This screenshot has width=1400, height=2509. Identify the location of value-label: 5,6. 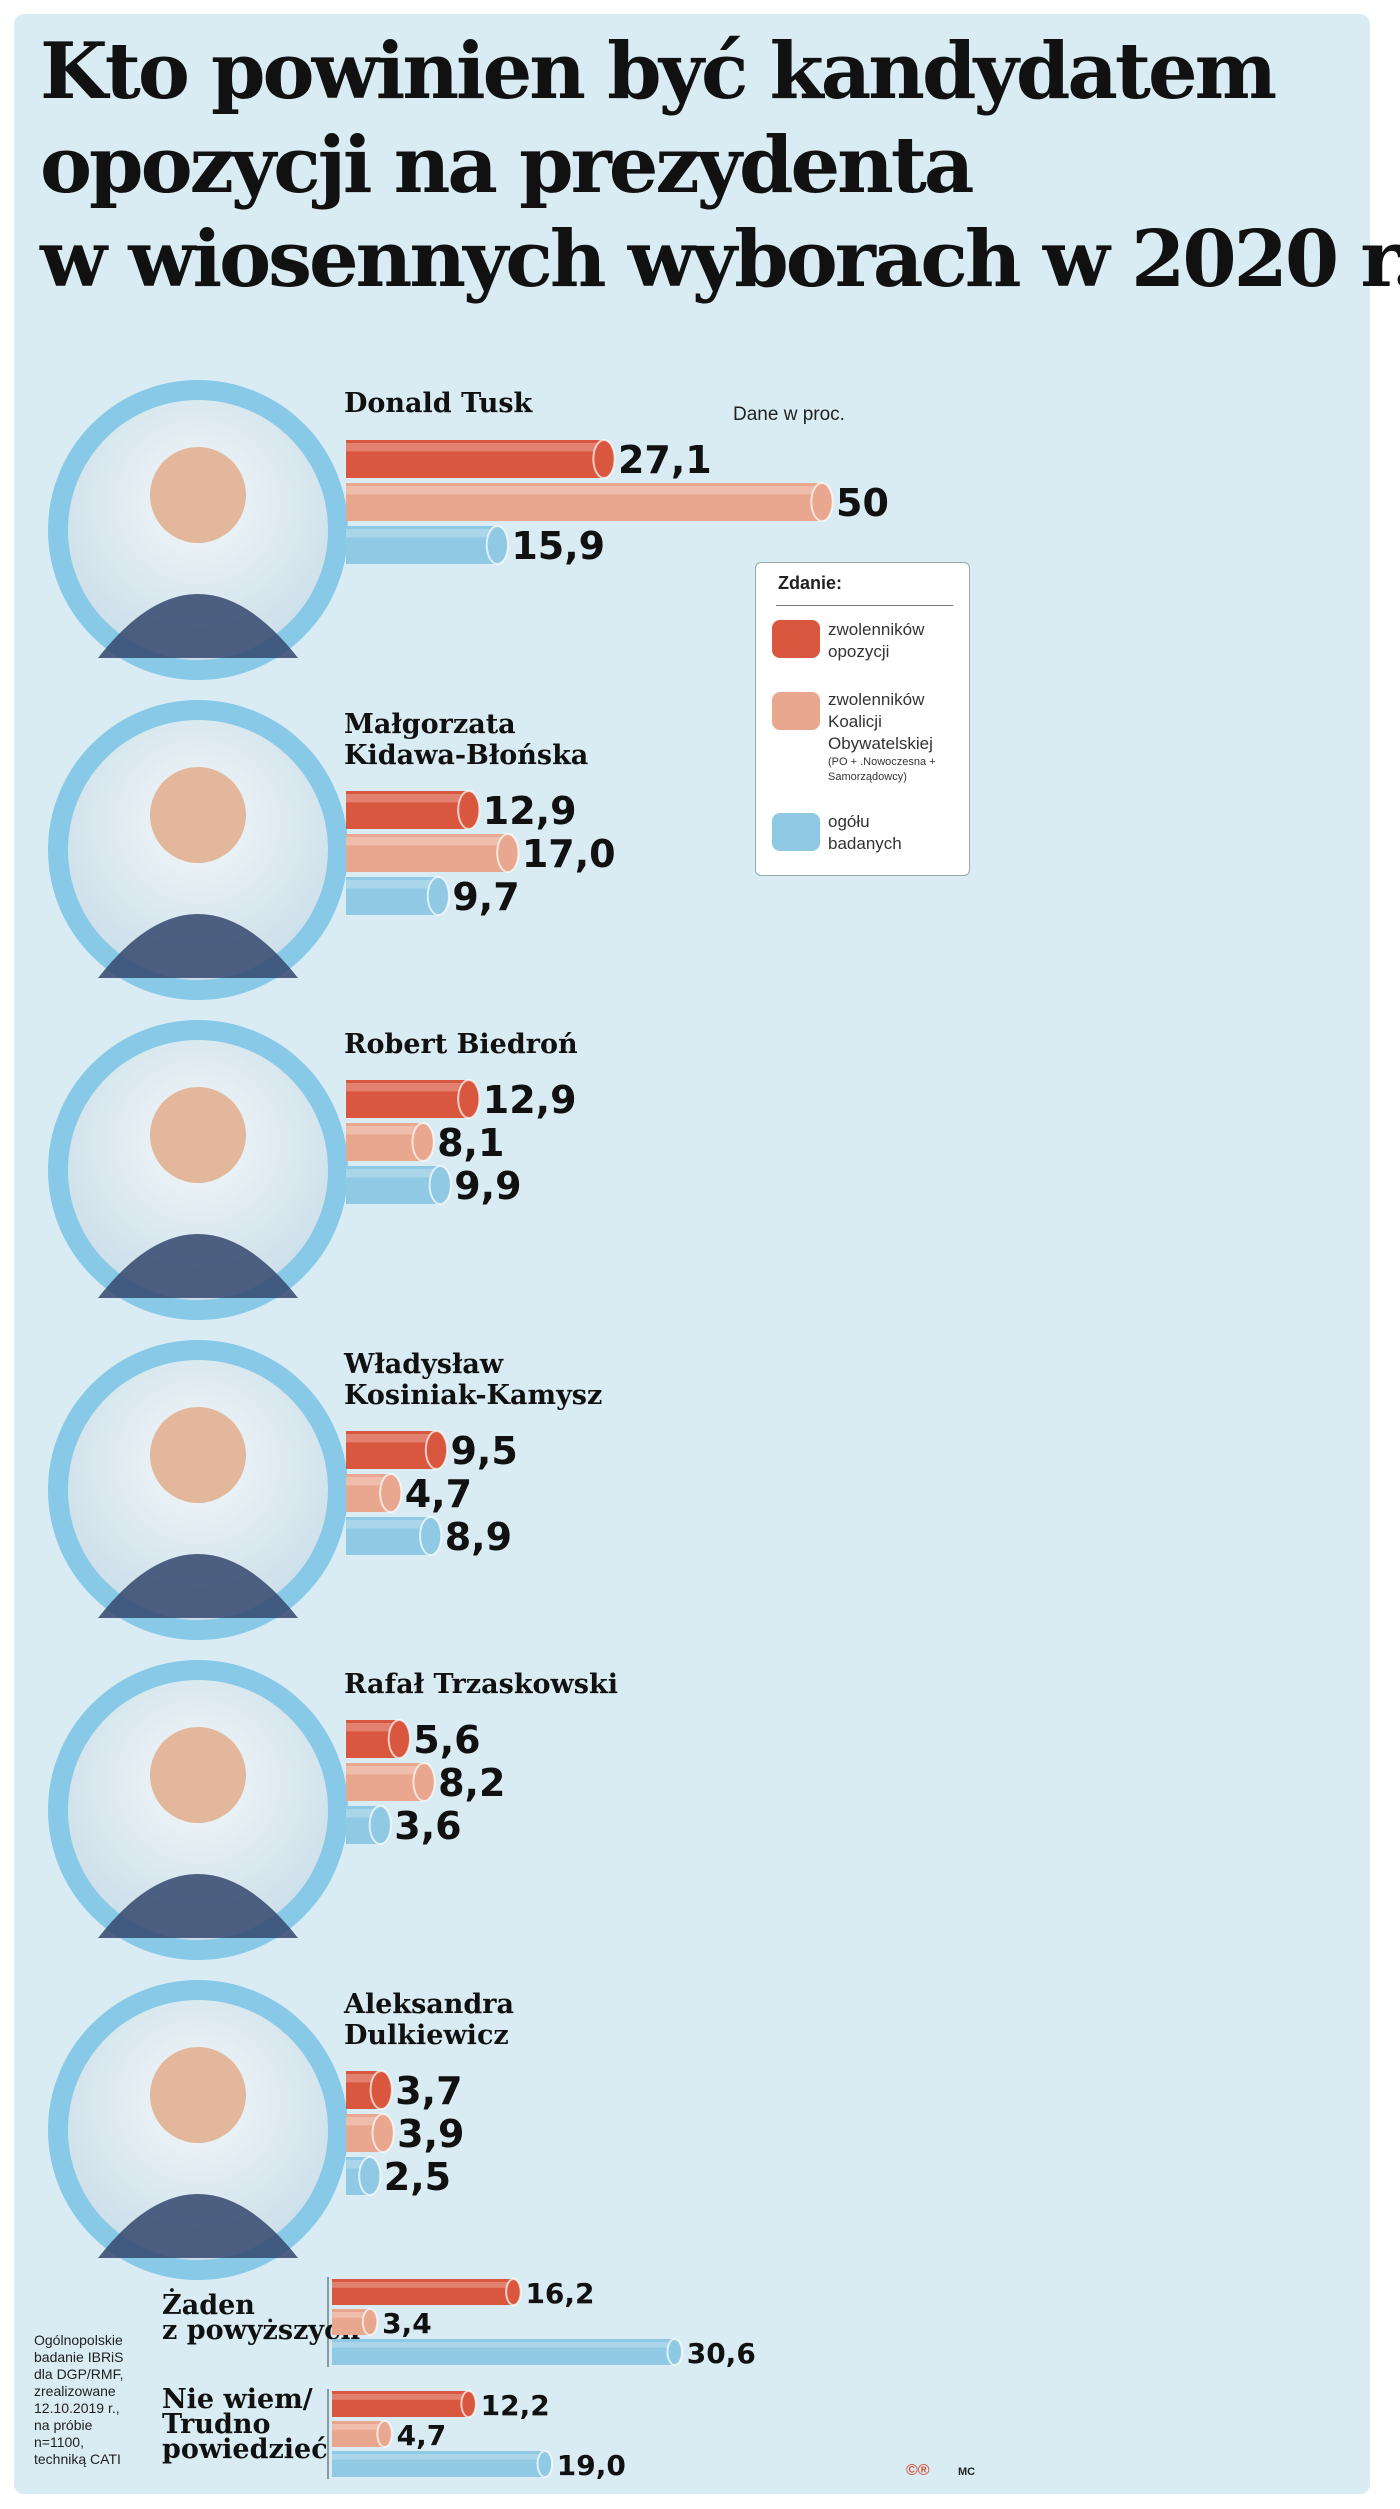
(446, 1740).